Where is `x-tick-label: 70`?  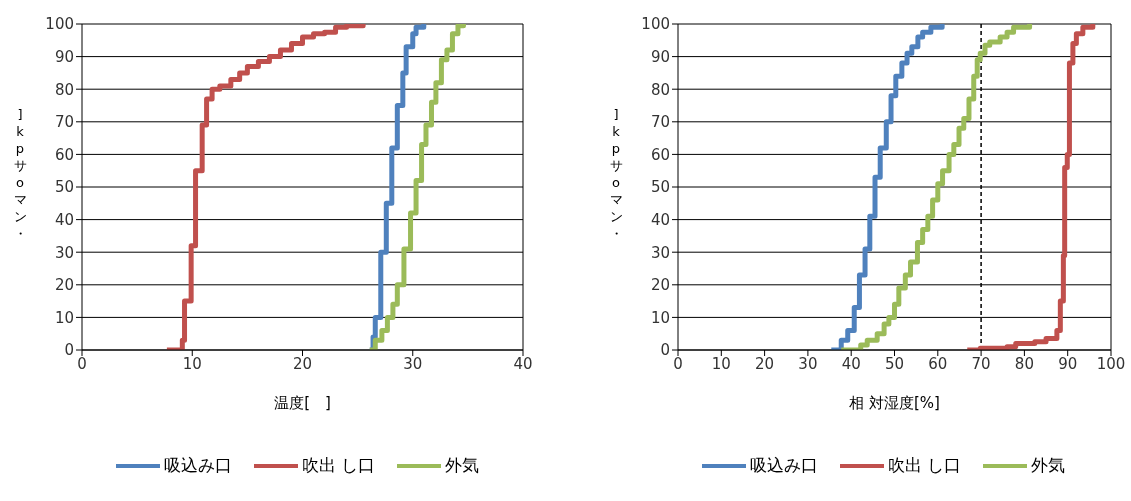 x-tick-label: 70 is located at coordinates (981, 363).